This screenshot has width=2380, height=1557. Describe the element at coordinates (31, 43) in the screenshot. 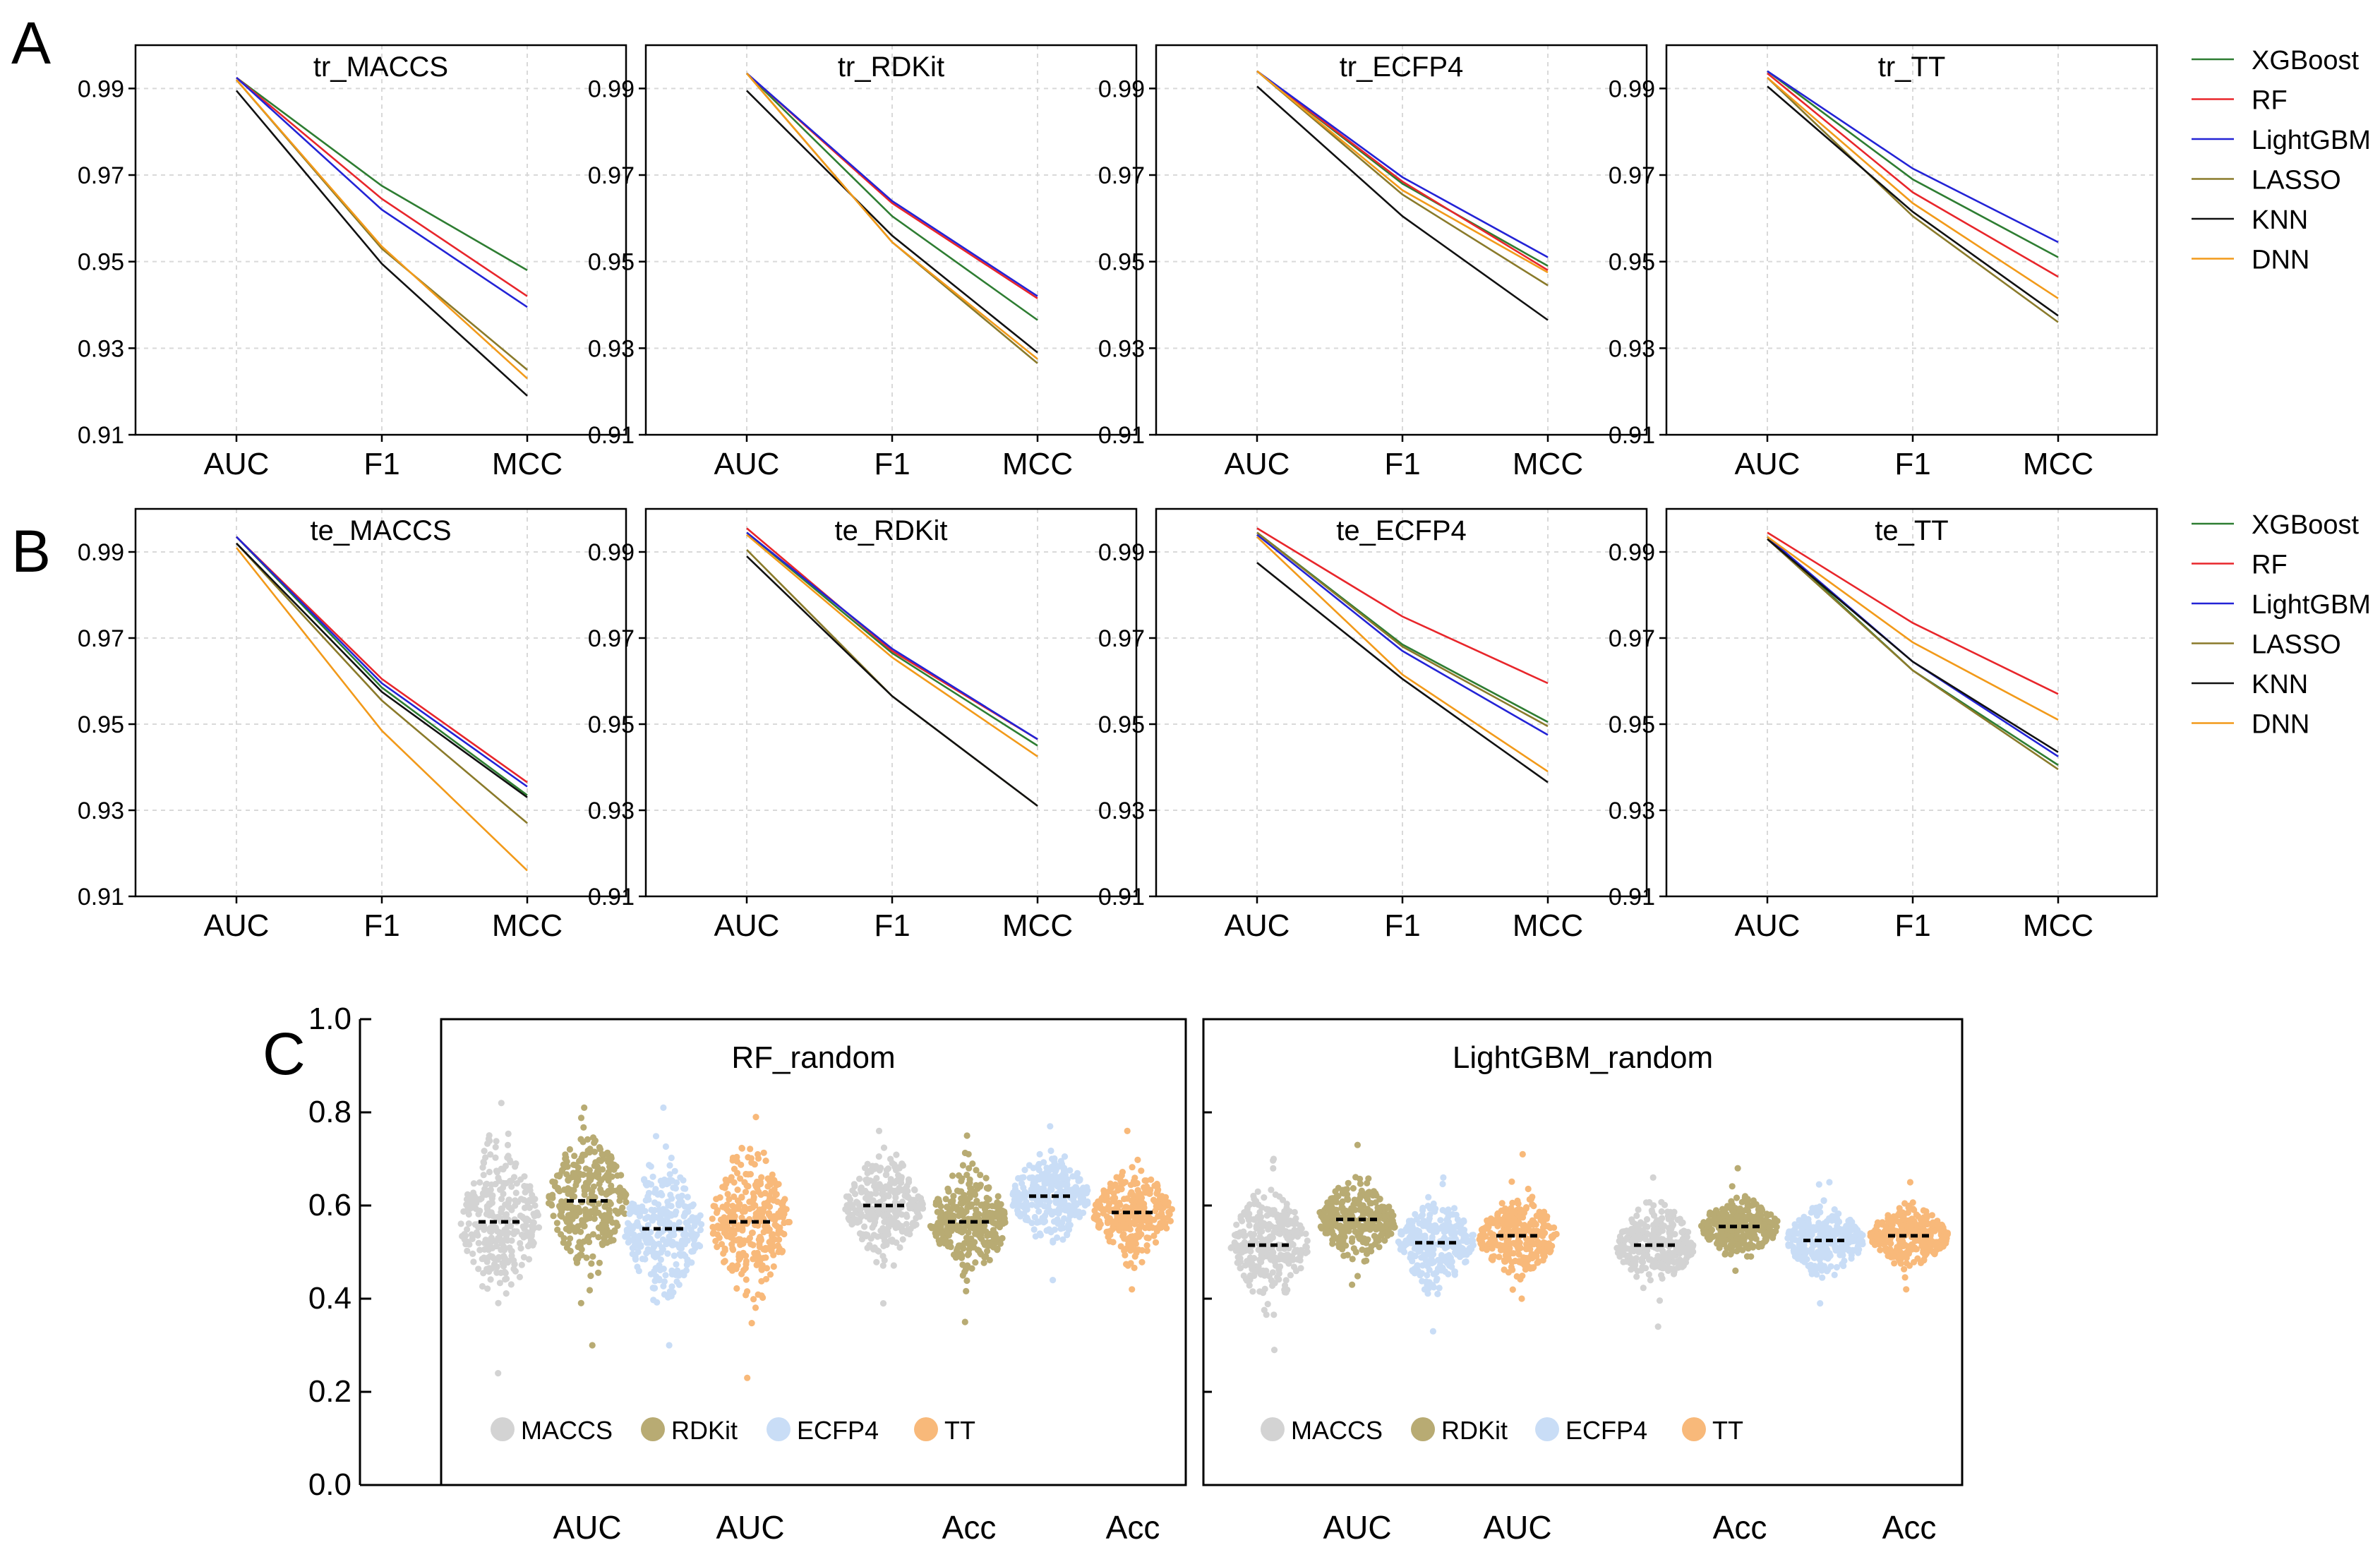

I see `panel-letter-a: A` at that location.